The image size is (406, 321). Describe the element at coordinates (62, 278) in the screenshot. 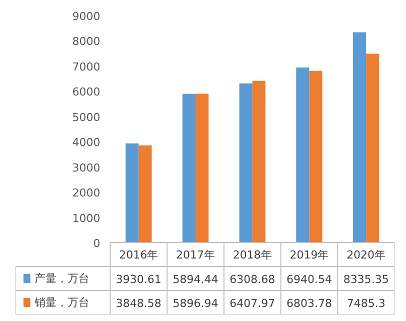

I see `legend-label: 产量，万台` at that location.